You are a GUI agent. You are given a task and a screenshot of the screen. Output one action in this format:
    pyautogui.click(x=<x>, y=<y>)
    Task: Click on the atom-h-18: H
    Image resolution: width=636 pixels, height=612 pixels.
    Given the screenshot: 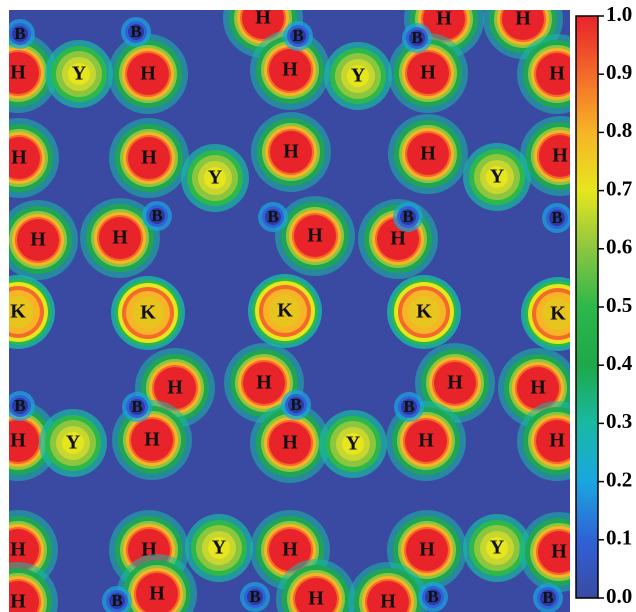 What is the action you would take?
    pyautogui.click(x=428, y=154)
    